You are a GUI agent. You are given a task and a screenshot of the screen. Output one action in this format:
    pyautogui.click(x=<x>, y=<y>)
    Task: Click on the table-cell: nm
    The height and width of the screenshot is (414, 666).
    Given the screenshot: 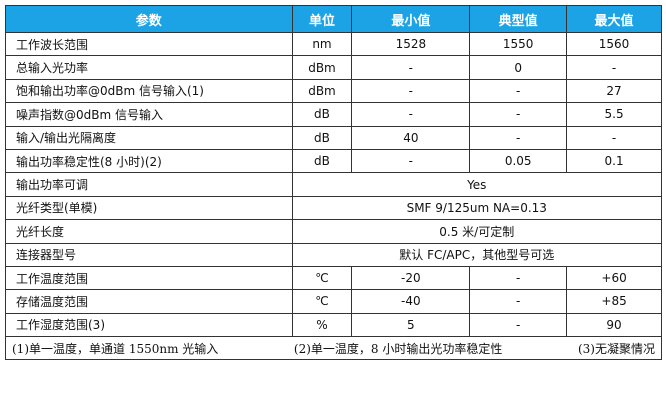 What is the action you would take?
    pyautogui.click(x=322, y=44)
    